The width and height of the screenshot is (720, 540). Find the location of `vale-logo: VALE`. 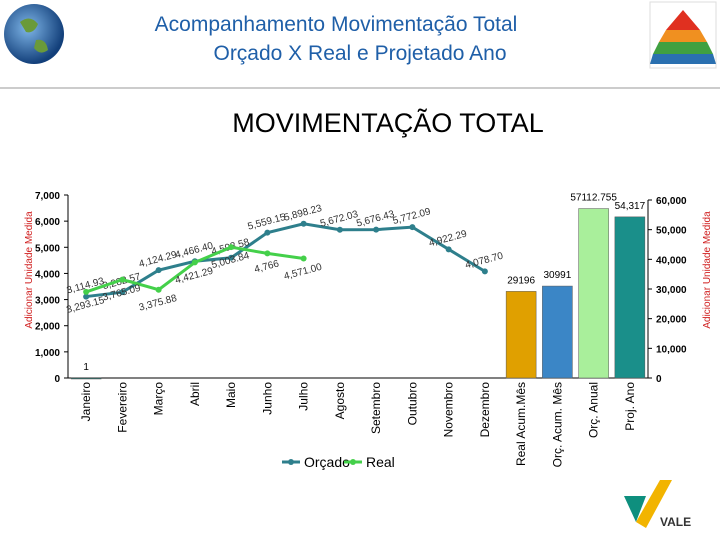

vale-logo: VALE is located at coordinates (657, 504).